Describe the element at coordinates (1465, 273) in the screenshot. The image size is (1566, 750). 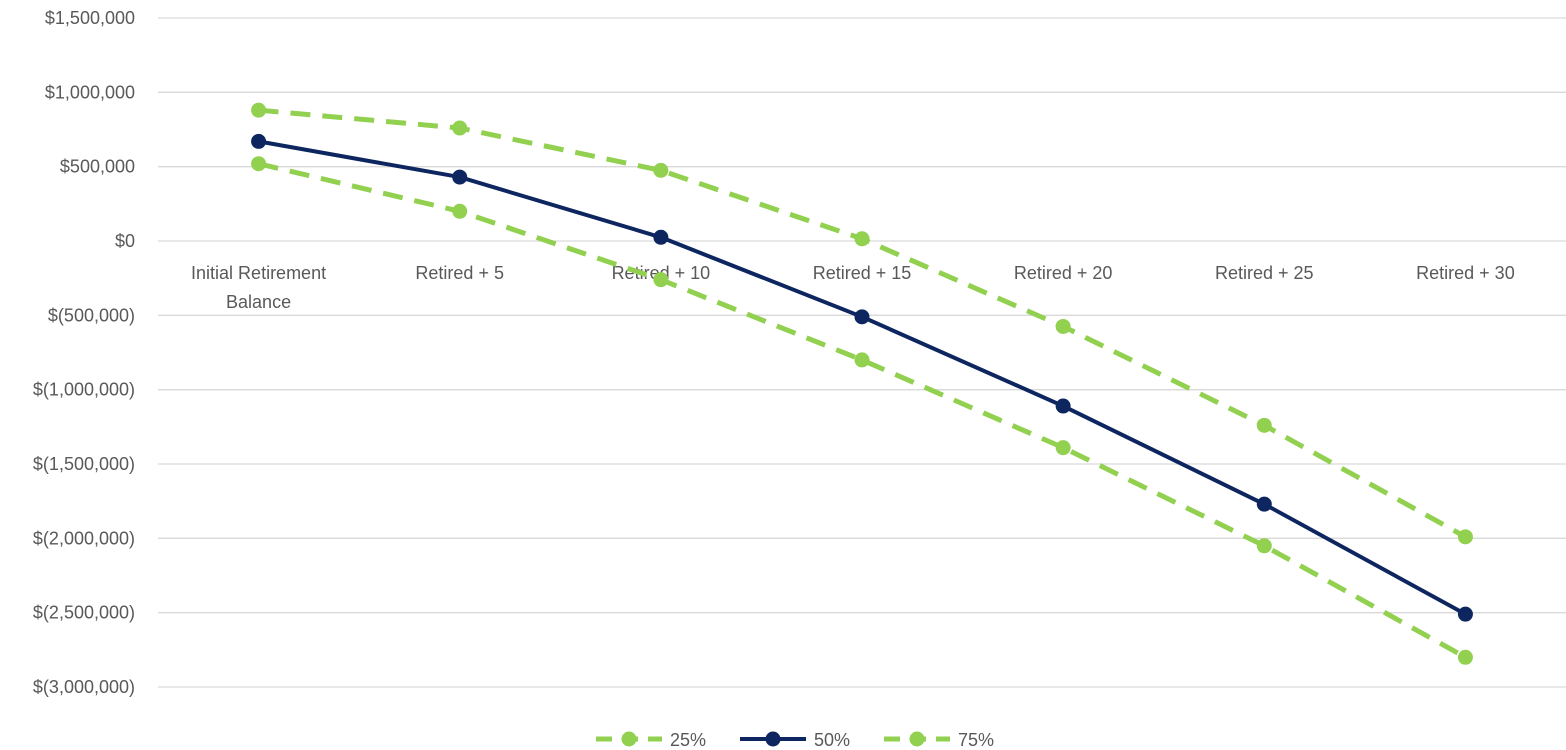
I see `x-tick-label: Retired + 30` at that location.